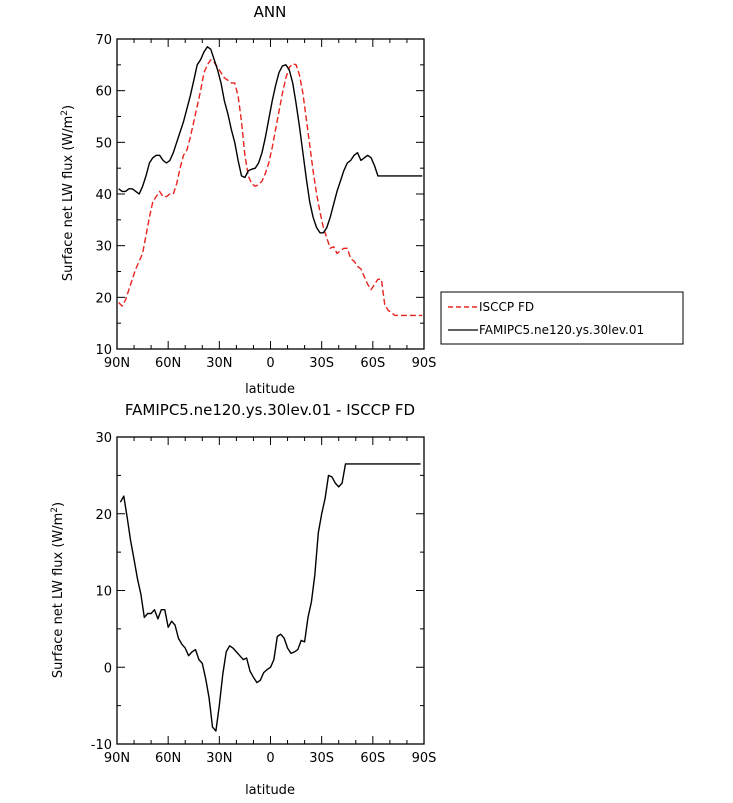 The width and height of the screenshot is (733, 803). I want to click on y-tick-label: 70, so click(103, 40).